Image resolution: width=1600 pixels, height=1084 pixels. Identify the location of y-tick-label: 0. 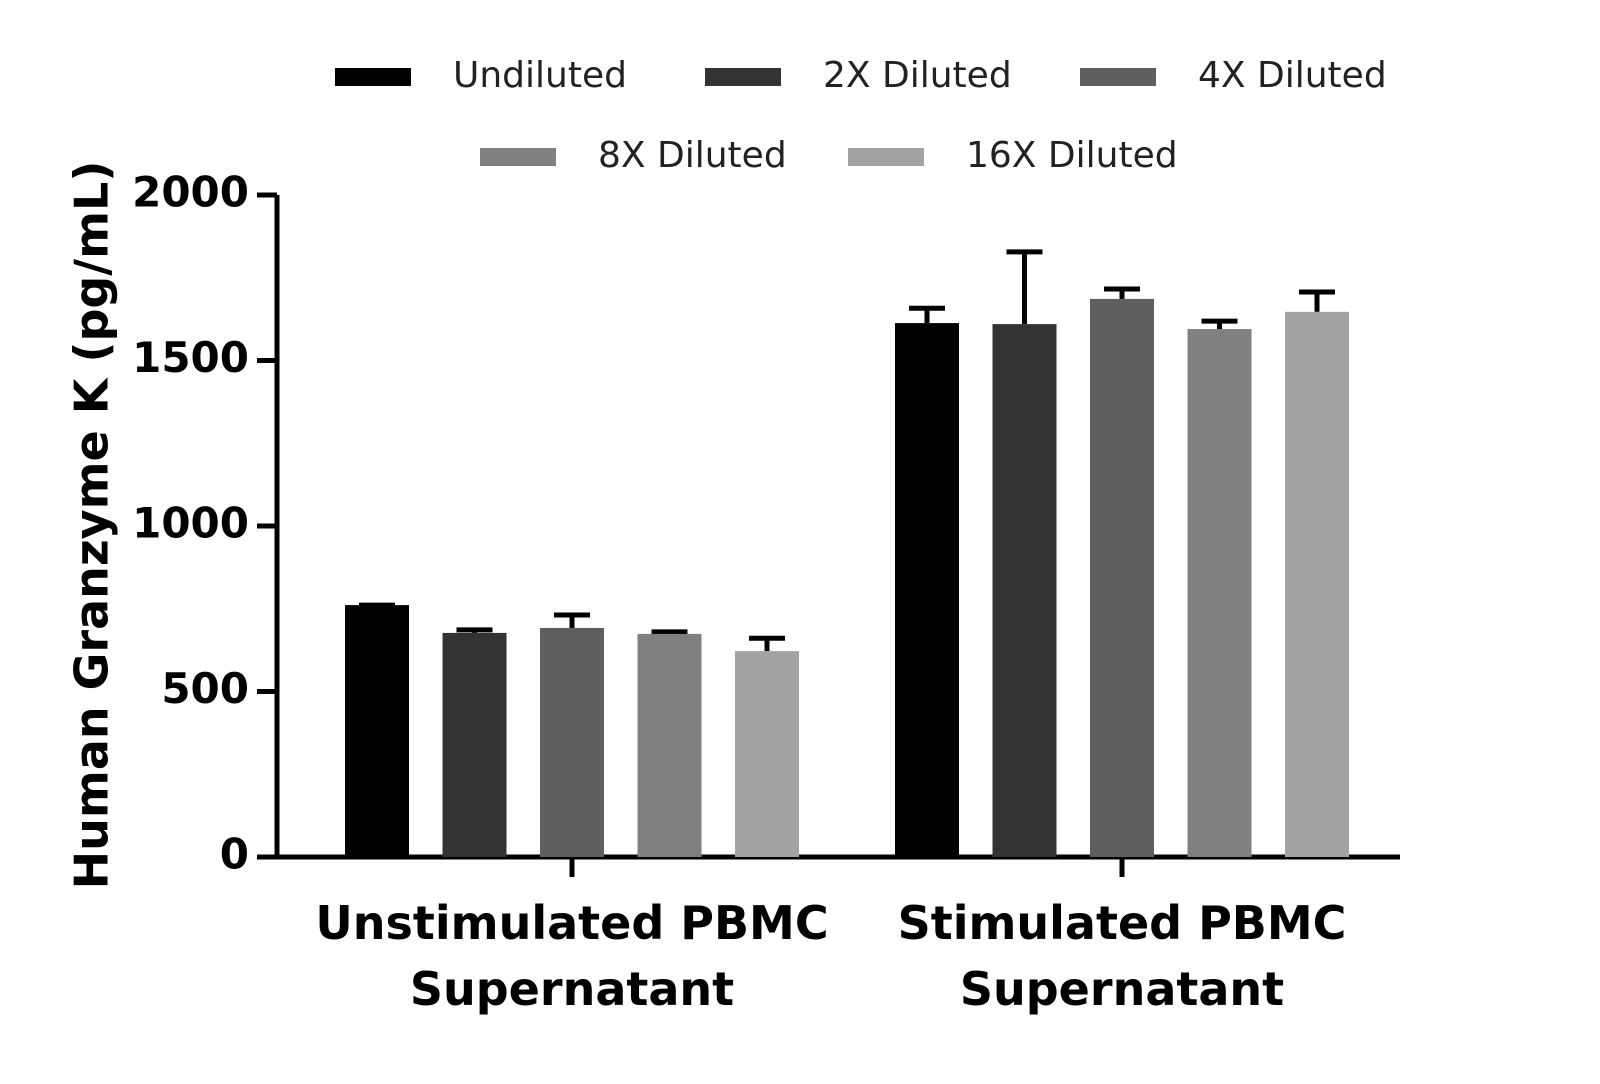
(234, 854).